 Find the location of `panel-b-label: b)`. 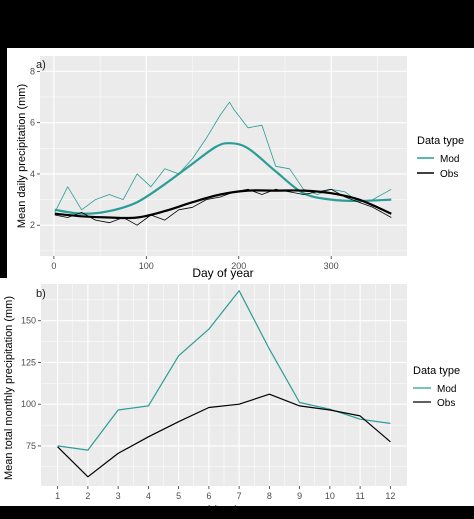

panel-b-label: b) is located at coordinates (41, 294).